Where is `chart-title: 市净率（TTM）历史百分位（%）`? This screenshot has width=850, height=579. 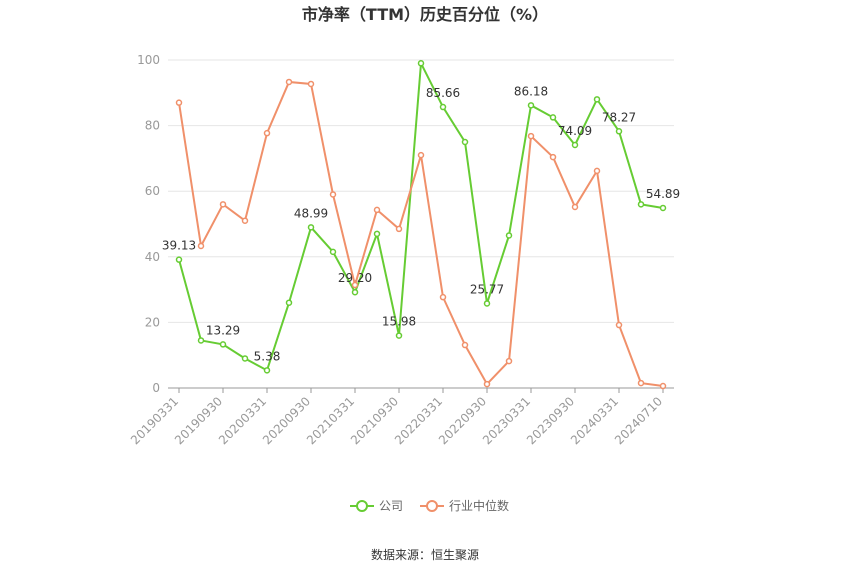
chart-title: 市净率（TTM）历史百分位（%） is located at coordinates (425, 14).